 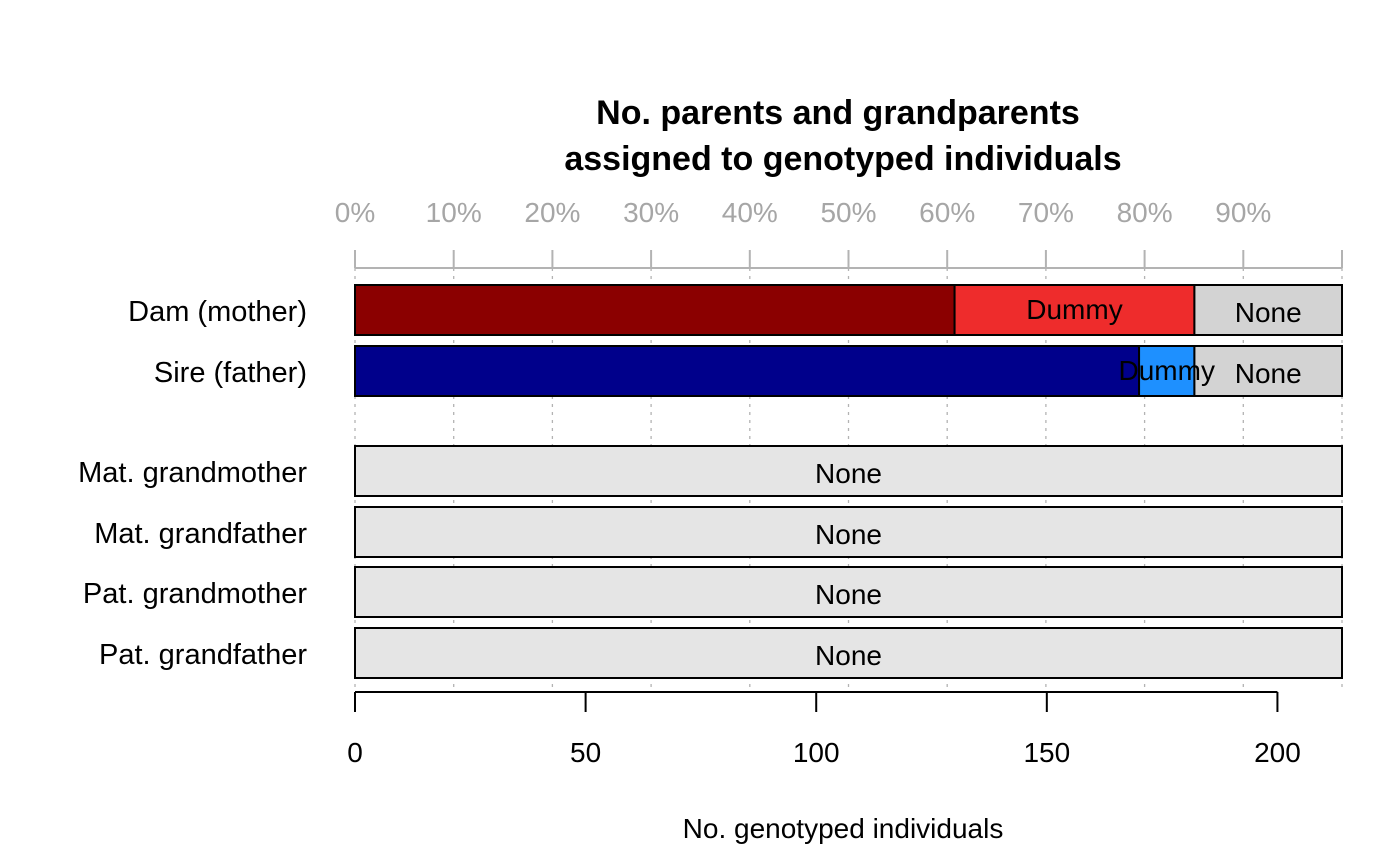 What do you see at coordinates (585, 752) in the screenshot?
I see `count-tick-label: 50` at bounding box center [585, 752].